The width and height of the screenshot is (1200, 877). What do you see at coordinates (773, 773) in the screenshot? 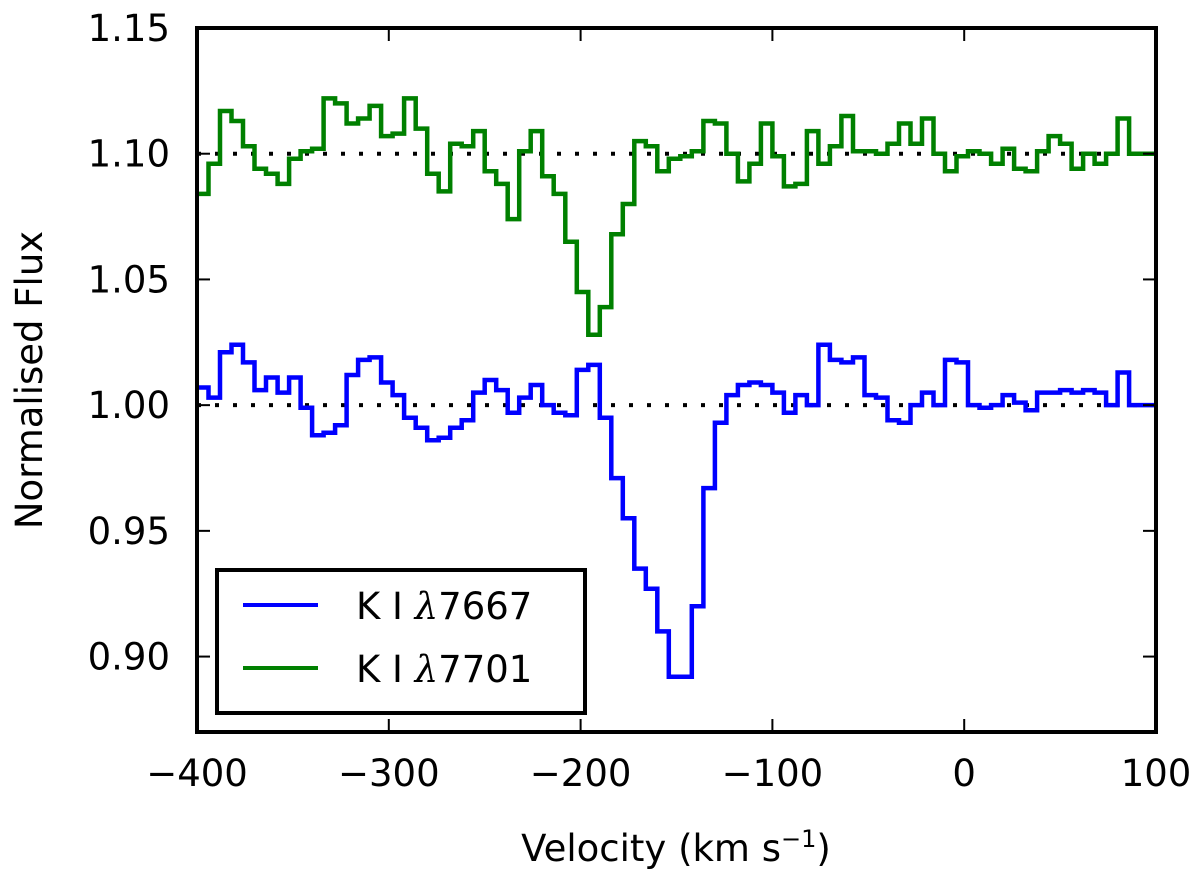
I see `x-tick-label-3: −100` at bounding box center [773, 773].